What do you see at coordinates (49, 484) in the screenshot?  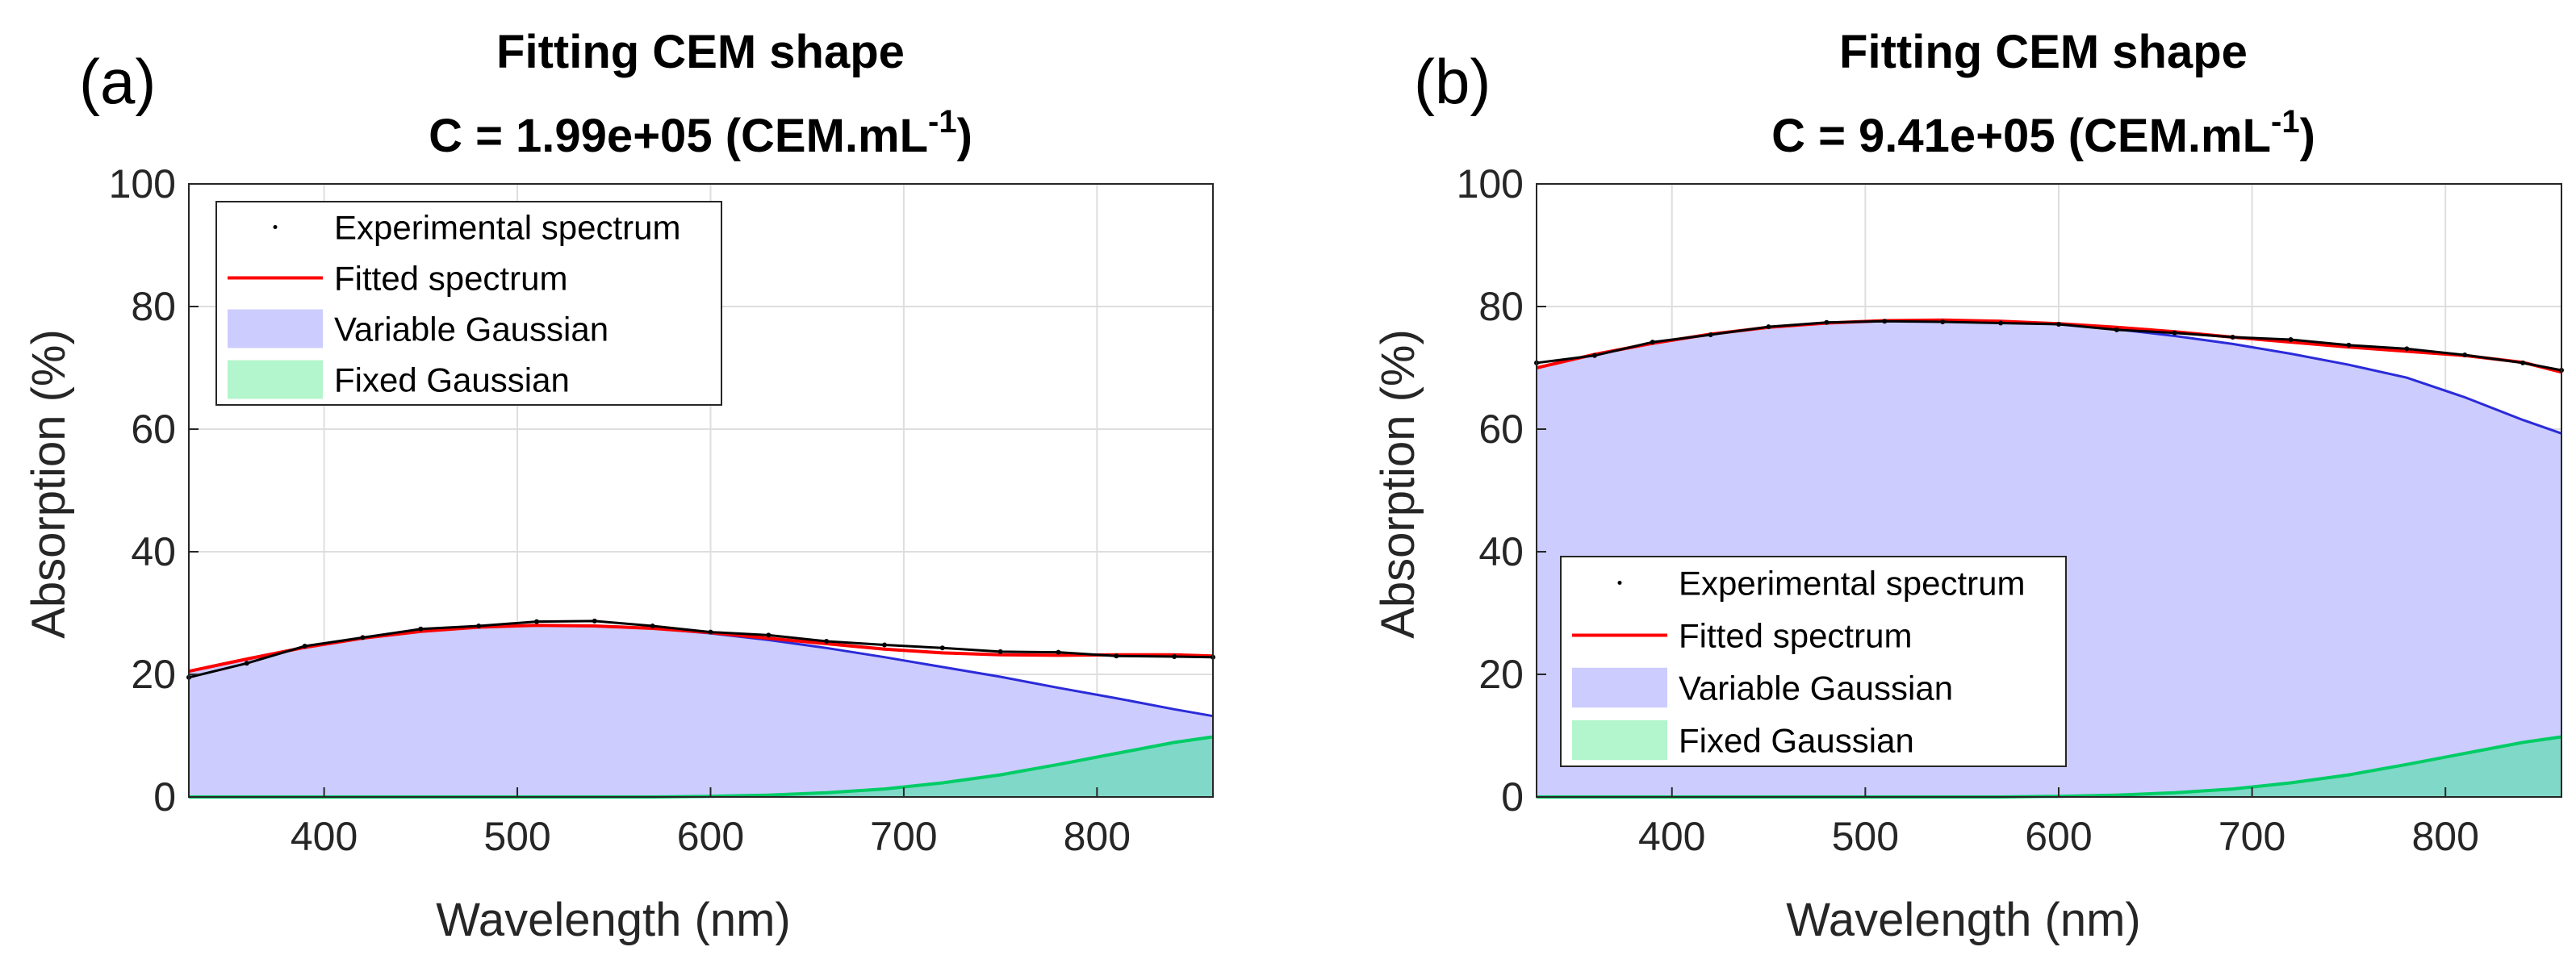 I see `y-axis-label-a: Absorption (%)` at bounding box center [49, 484].